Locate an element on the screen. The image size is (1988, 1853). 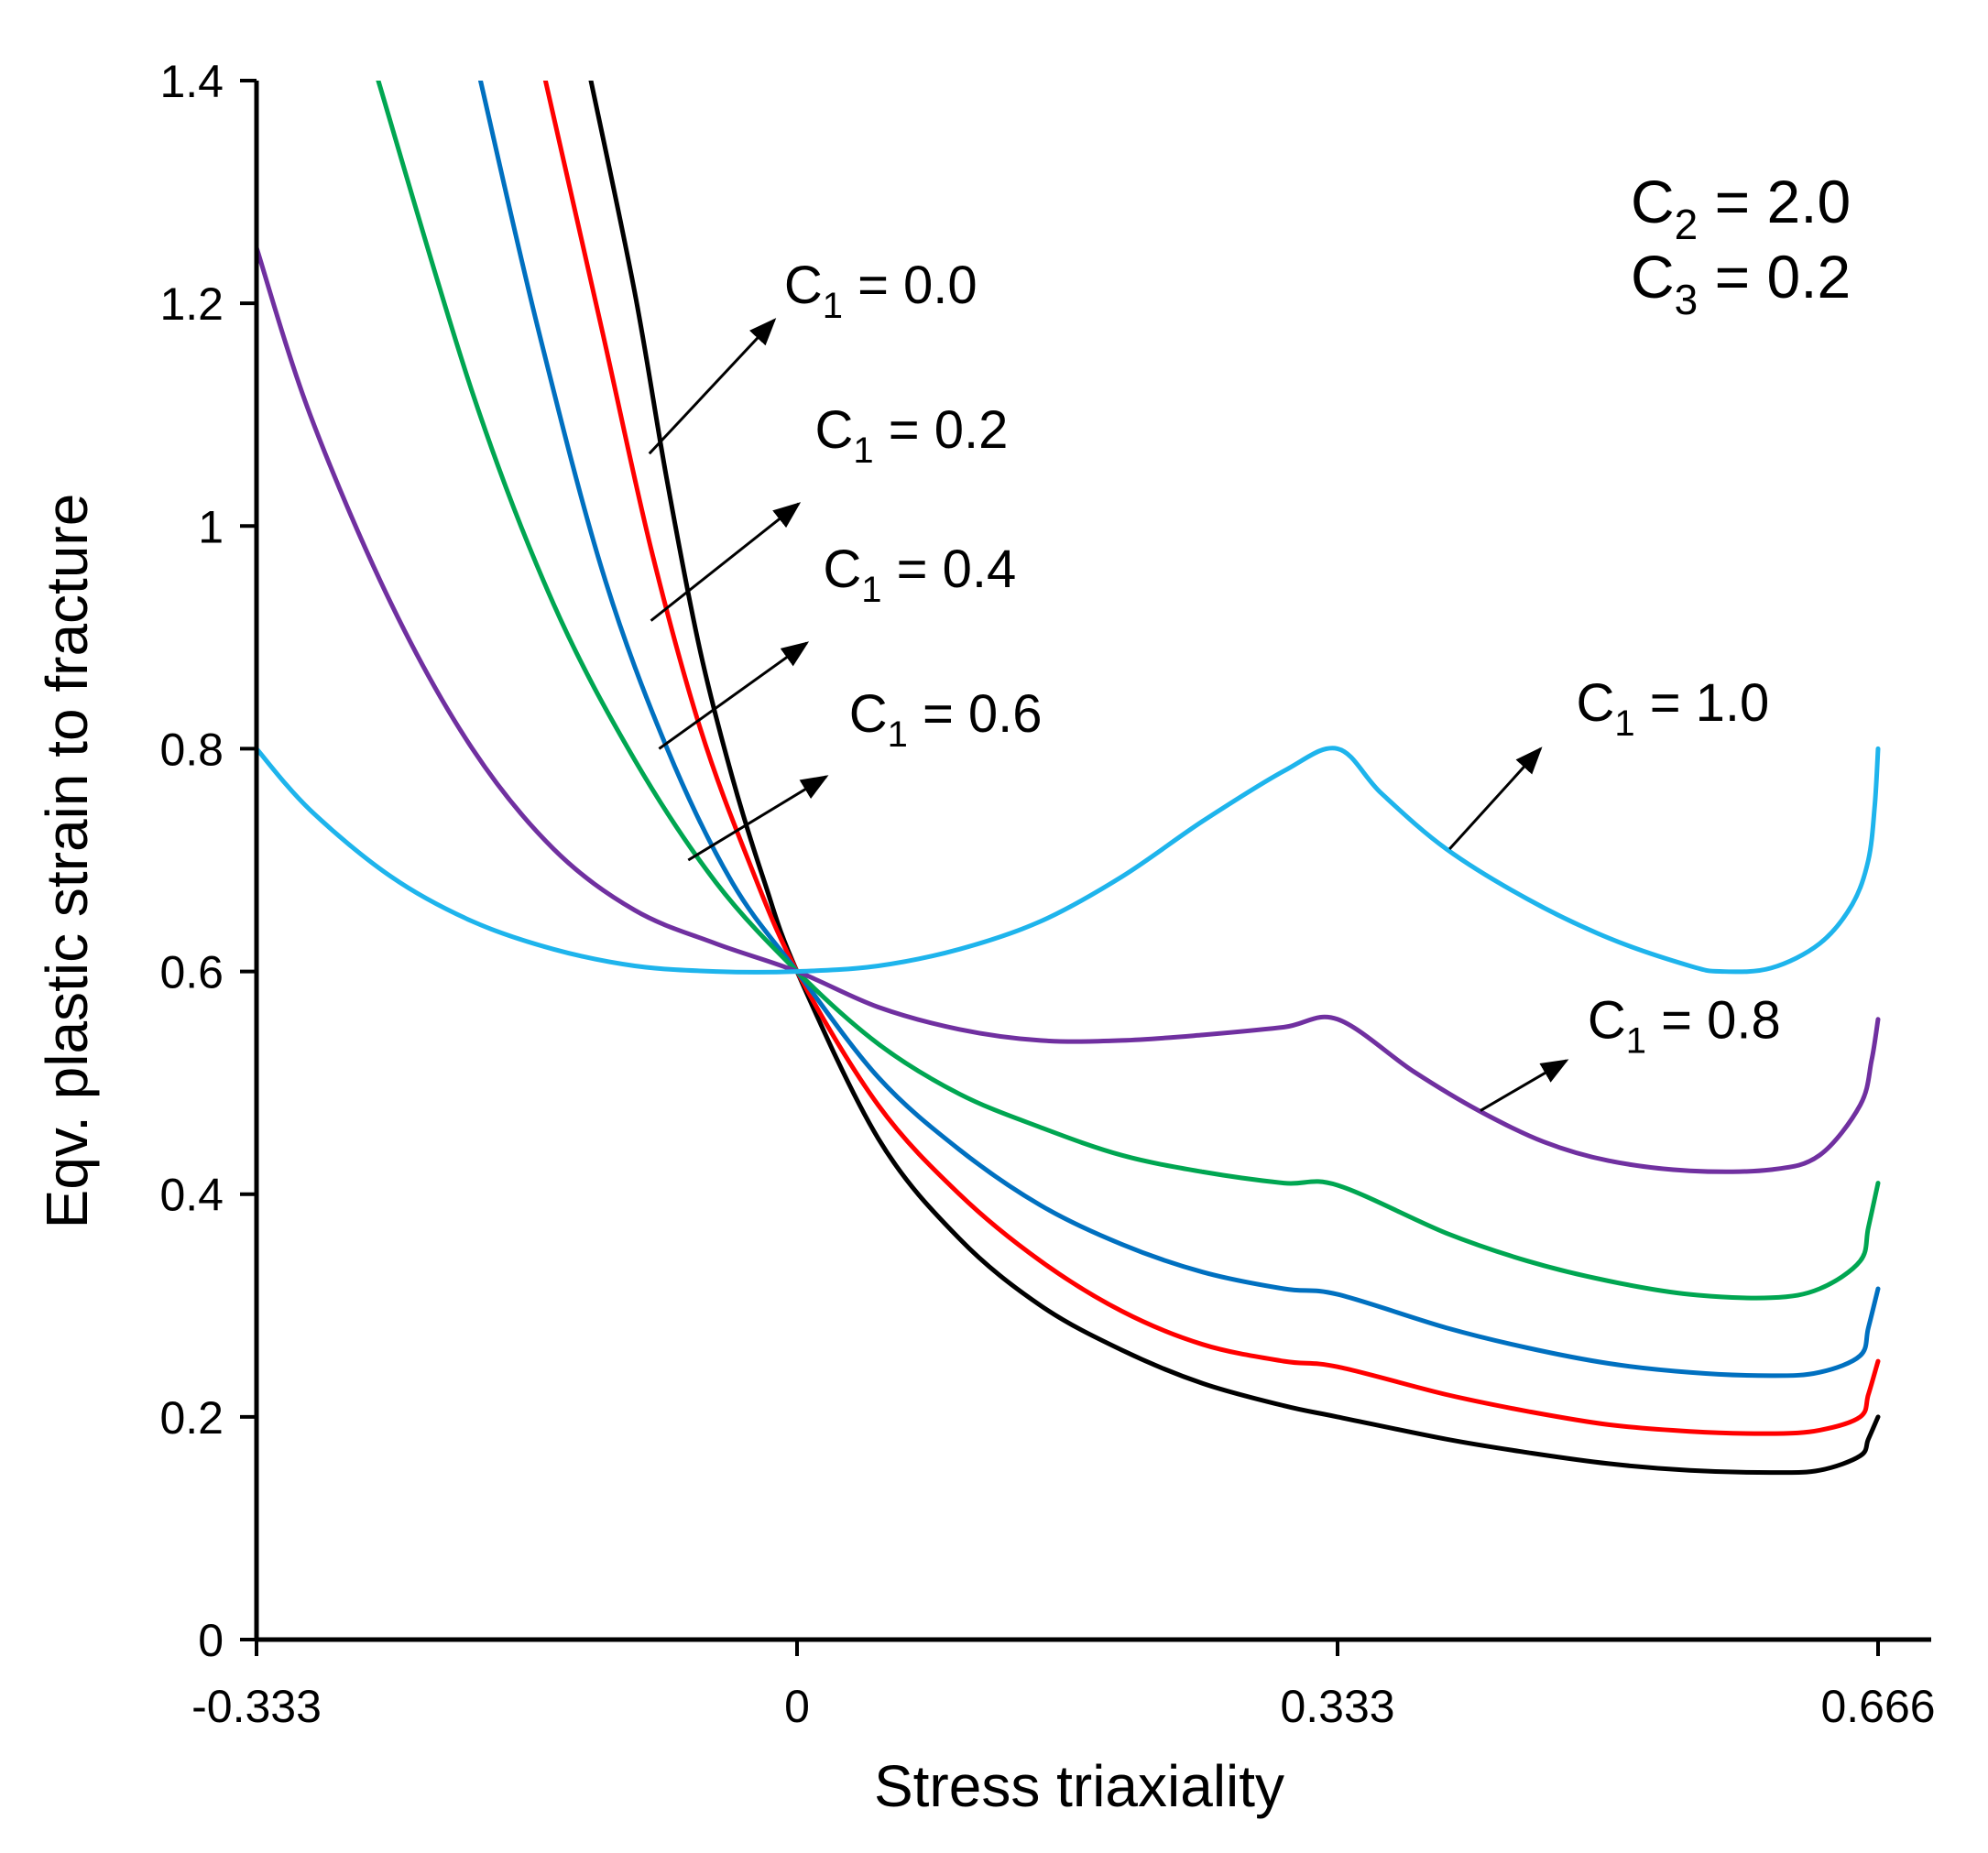
x-tick-label-2: 0.333 is located at coordinates (1337, 1706).